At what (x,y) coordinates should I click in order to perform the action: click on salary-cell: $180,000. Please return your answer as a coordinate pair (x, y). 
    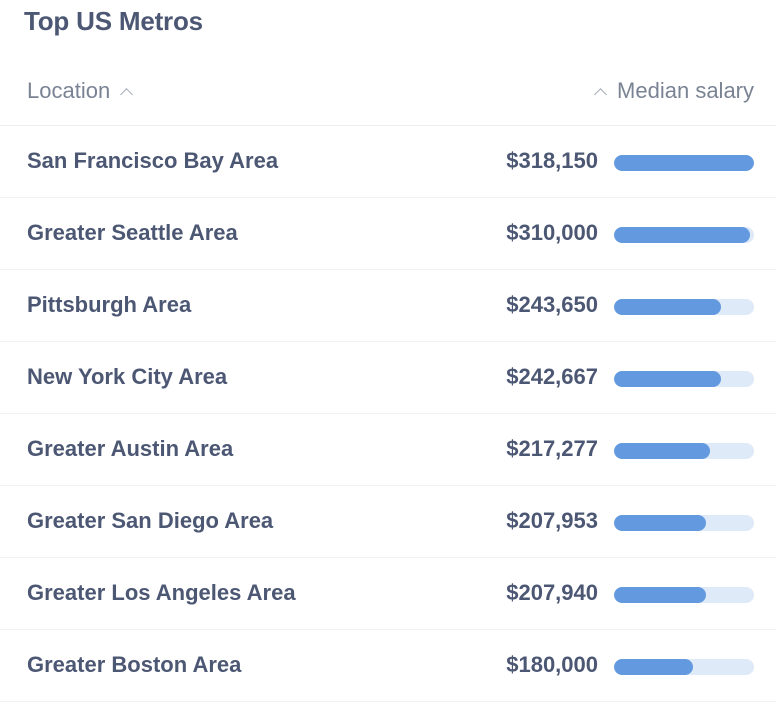
    Looking at the image, I should click on (552, 664).